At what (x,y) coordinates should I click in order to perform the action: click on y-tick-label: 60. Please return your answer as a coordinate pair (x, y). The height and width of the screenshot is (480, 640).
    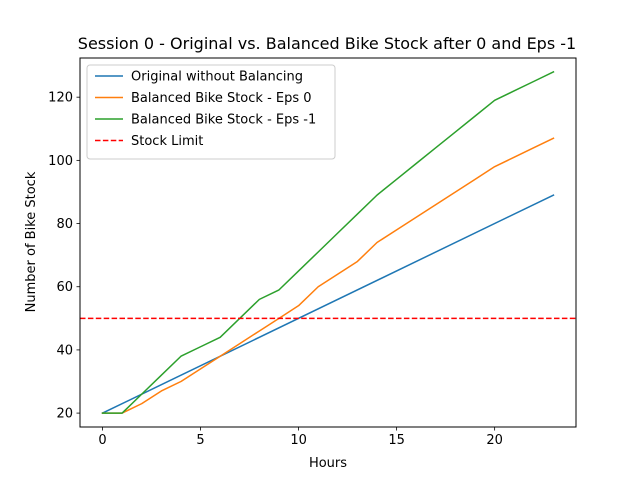
    Looking at the image, I should click on (64, 287).